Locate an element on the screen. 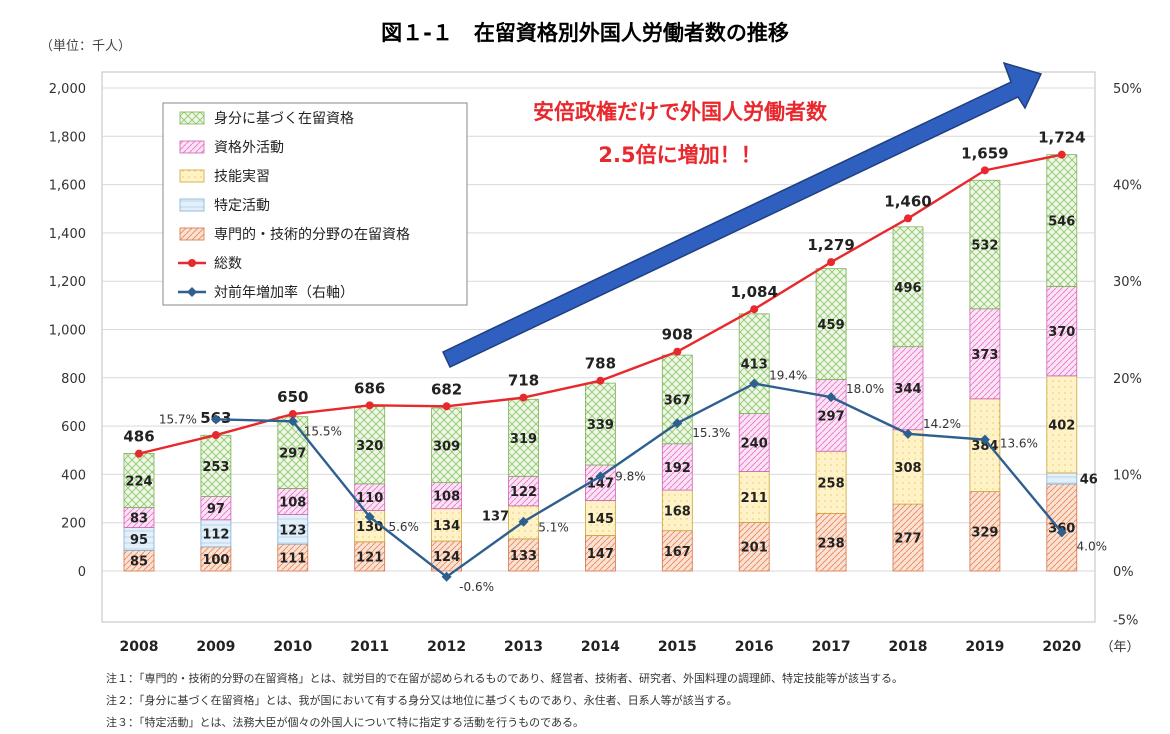 The height and width of the screenshot is (734, 1170). y-axis-right: -5% 0% 10% 20% 30% 40% 50% is located at coordinates (1127, 355).